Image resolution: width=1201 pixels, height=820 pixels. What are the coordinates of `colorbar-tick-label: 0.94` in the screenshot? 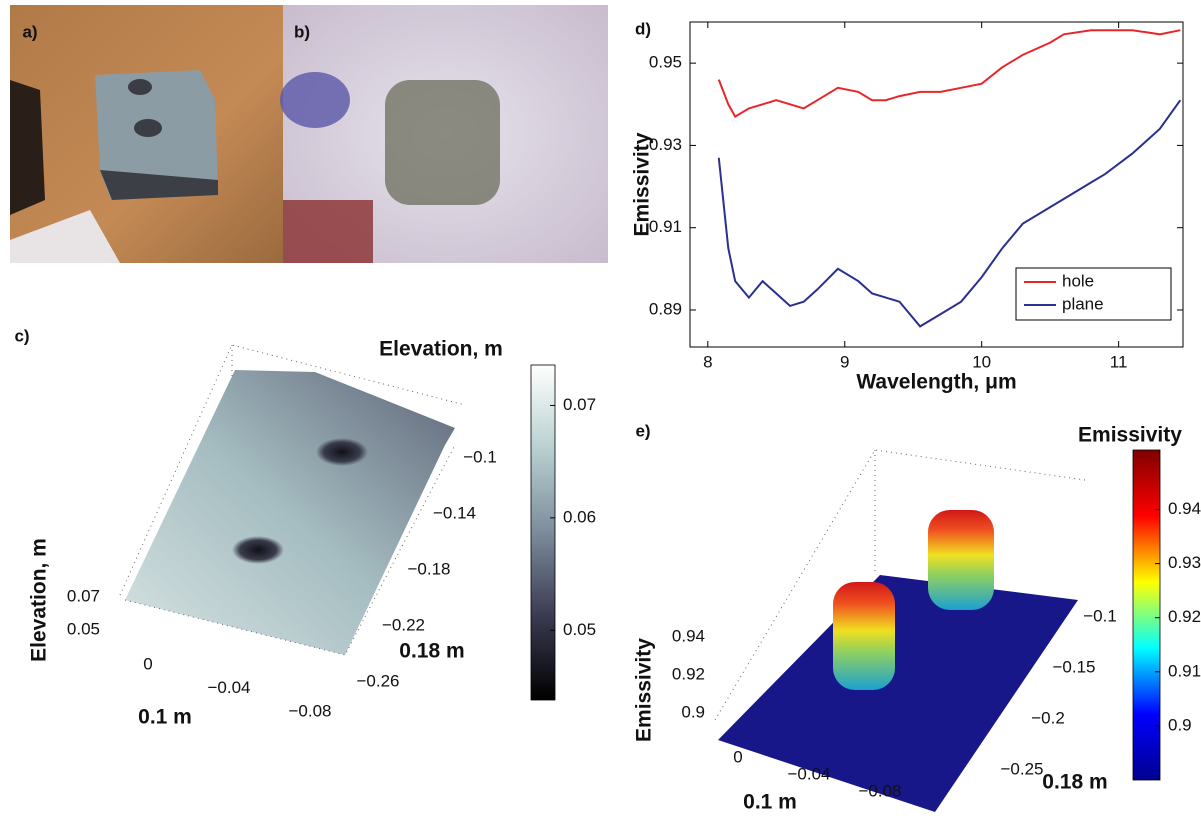 It's located at (1184, 508).